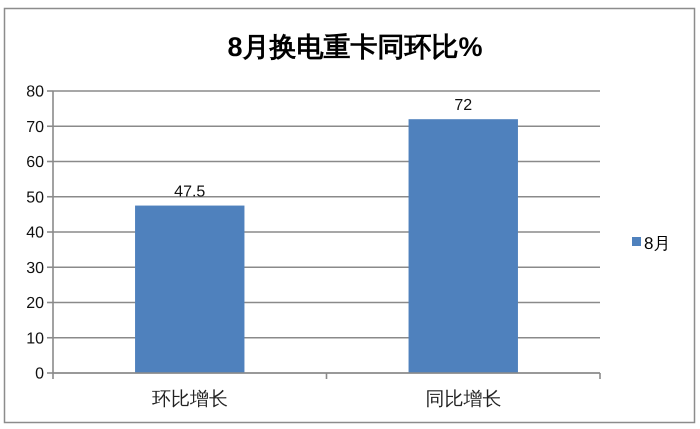  I want to click on y-tick-label: 80, so click(35, 92).